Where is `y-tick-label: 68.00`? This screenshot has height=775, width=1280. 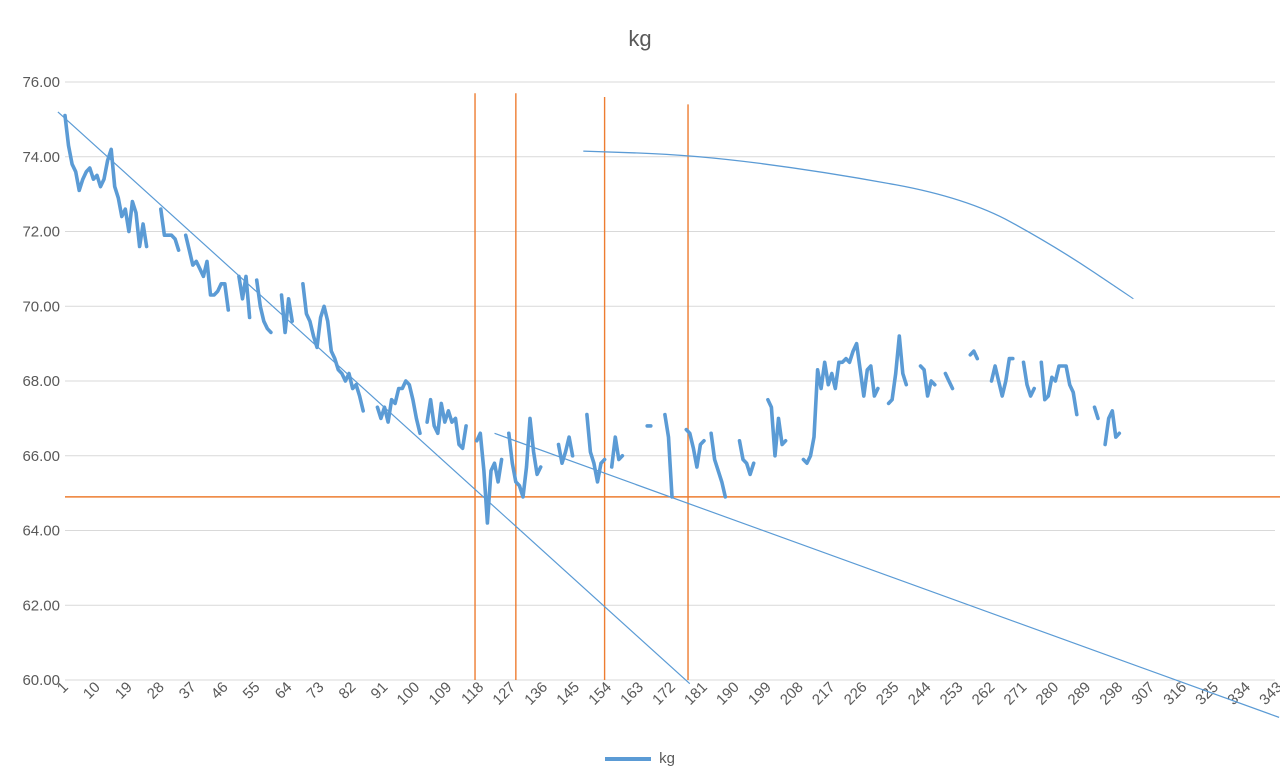
y-tick-label: 68.00 is located at coordinates (41, 381).